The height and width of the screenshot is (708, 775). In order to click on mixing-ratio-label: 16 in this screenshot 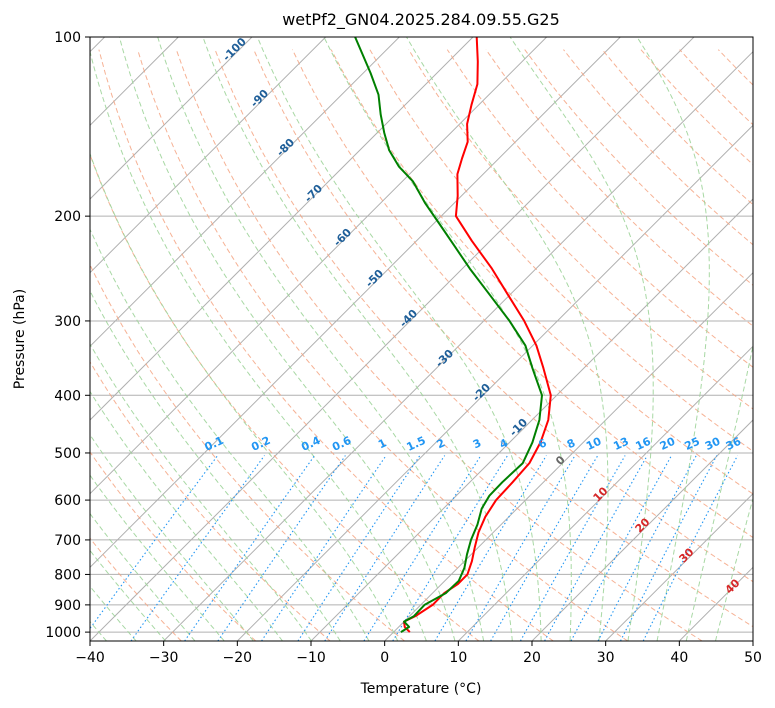, I will do `click(644, 444)`.